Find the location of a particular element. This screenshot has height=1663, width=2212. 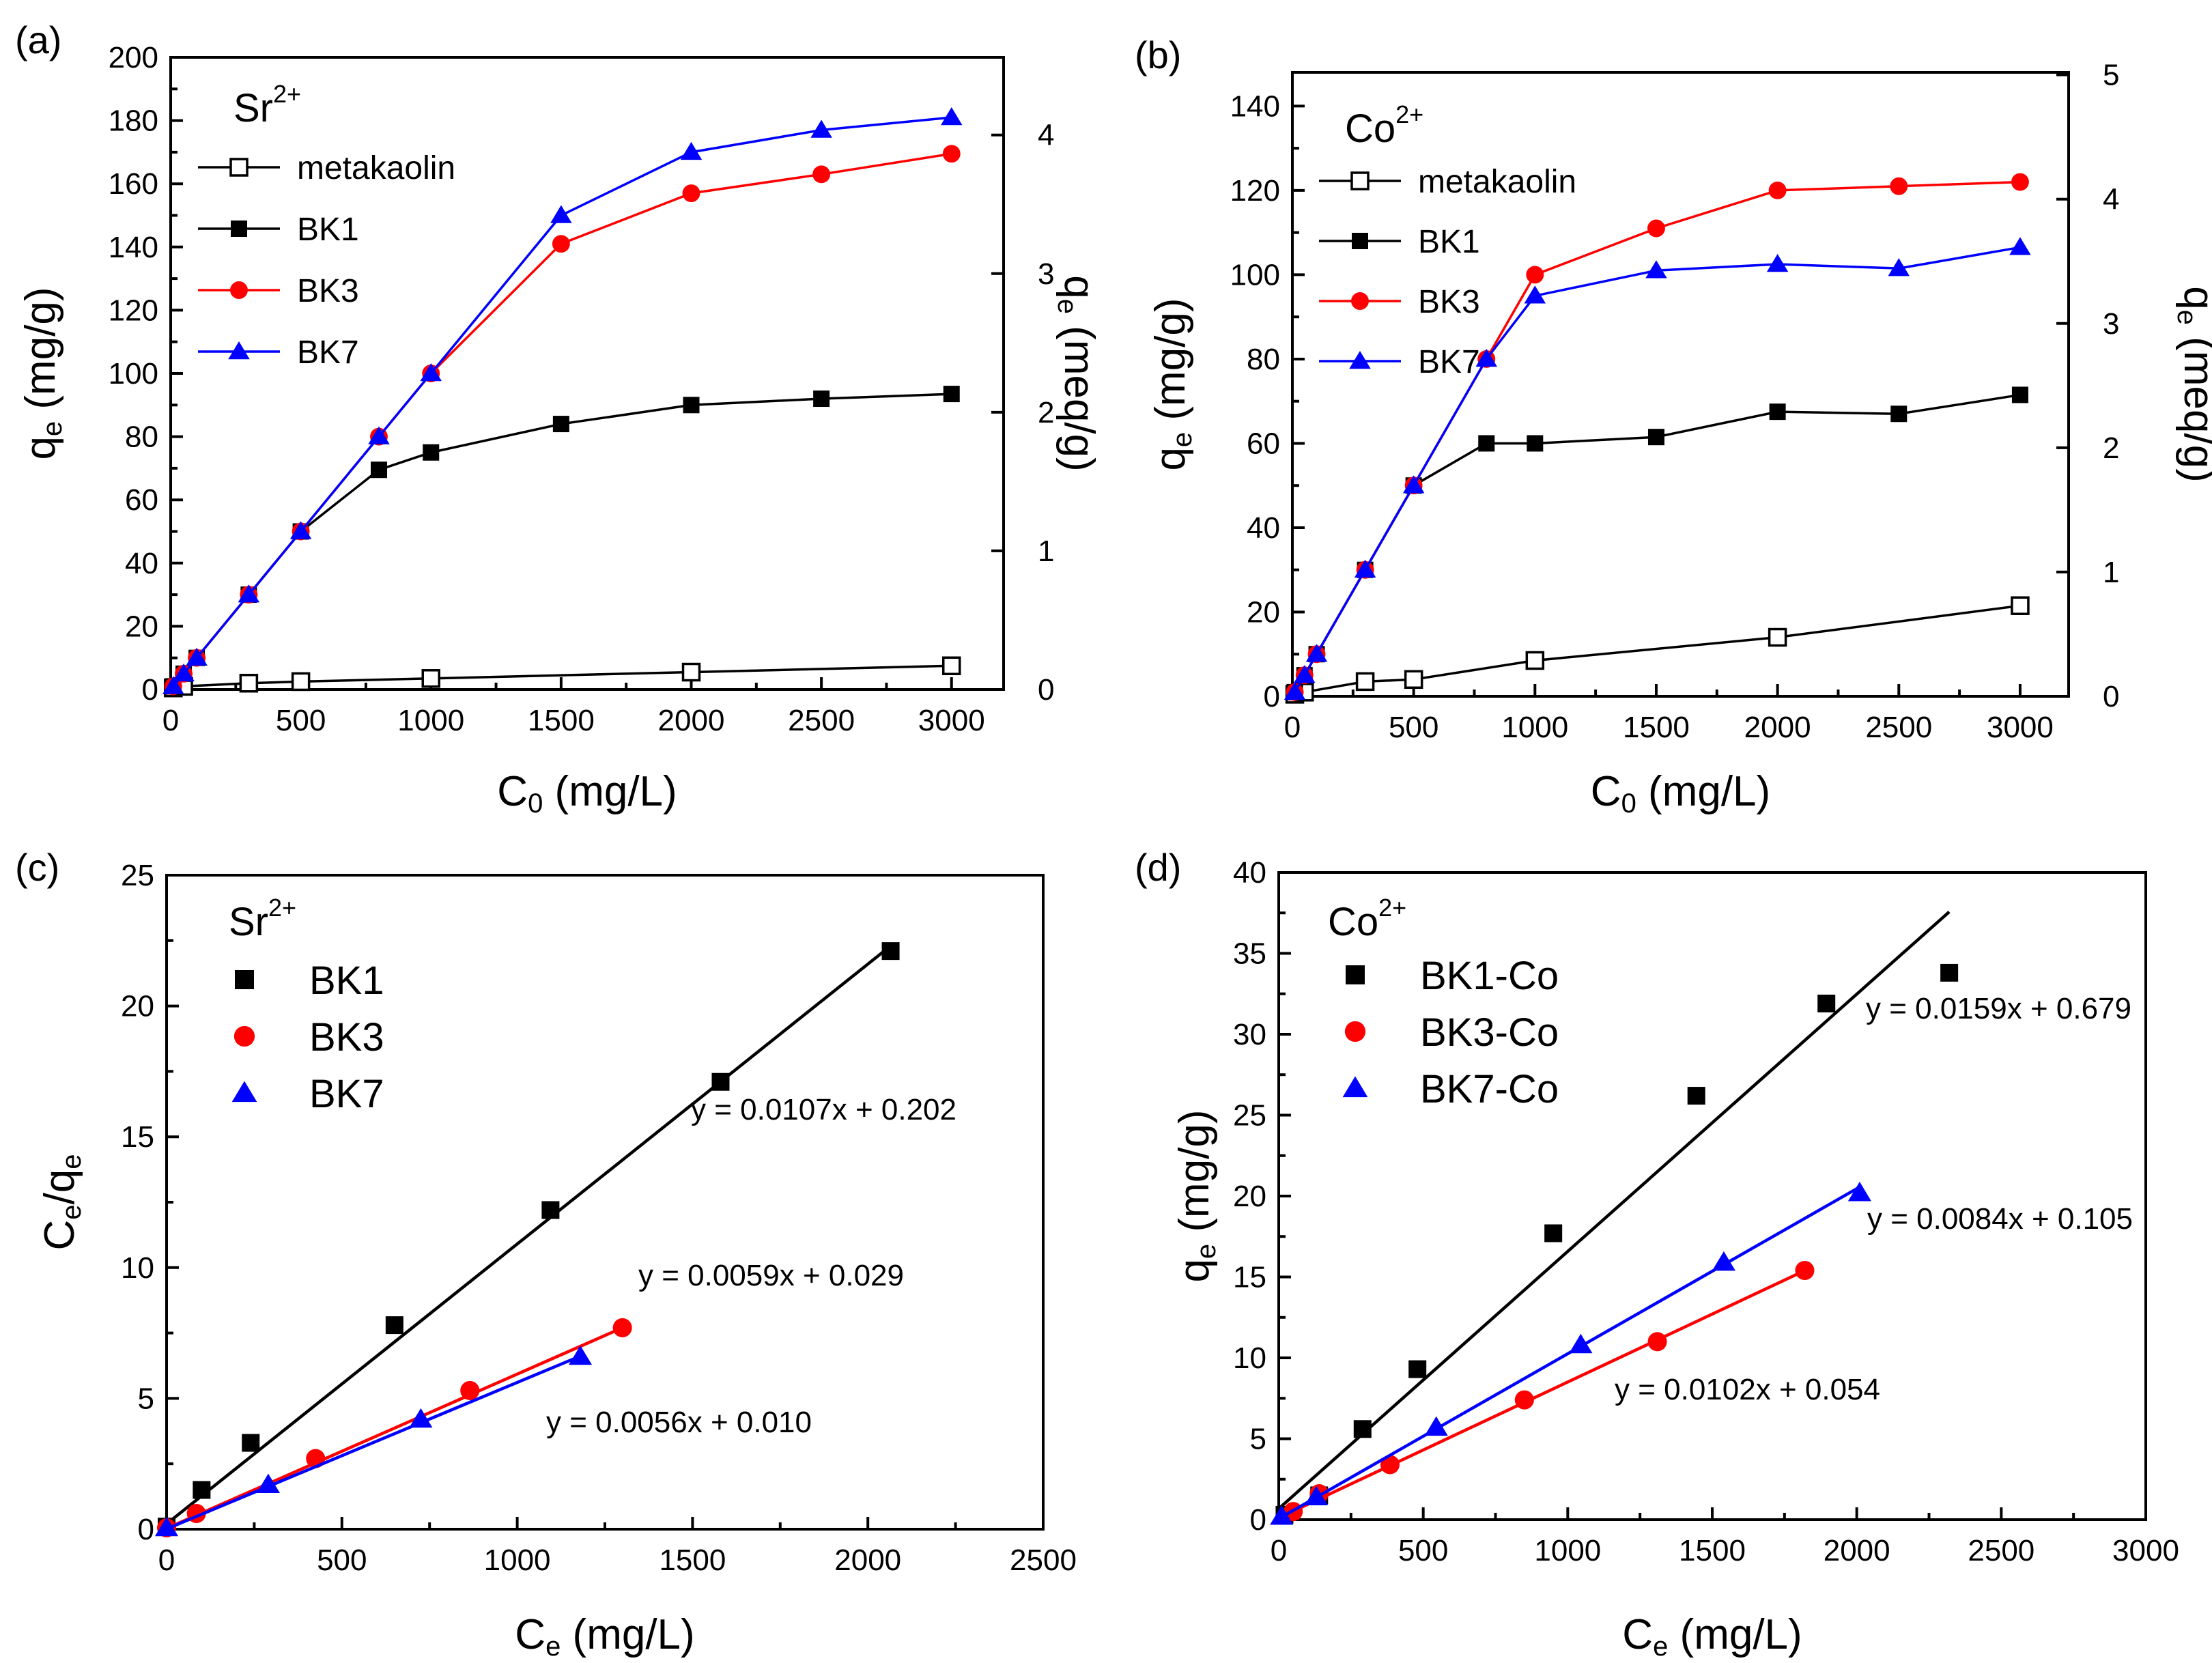

y2-title-sub: e is located at coordinates (1067, 306).